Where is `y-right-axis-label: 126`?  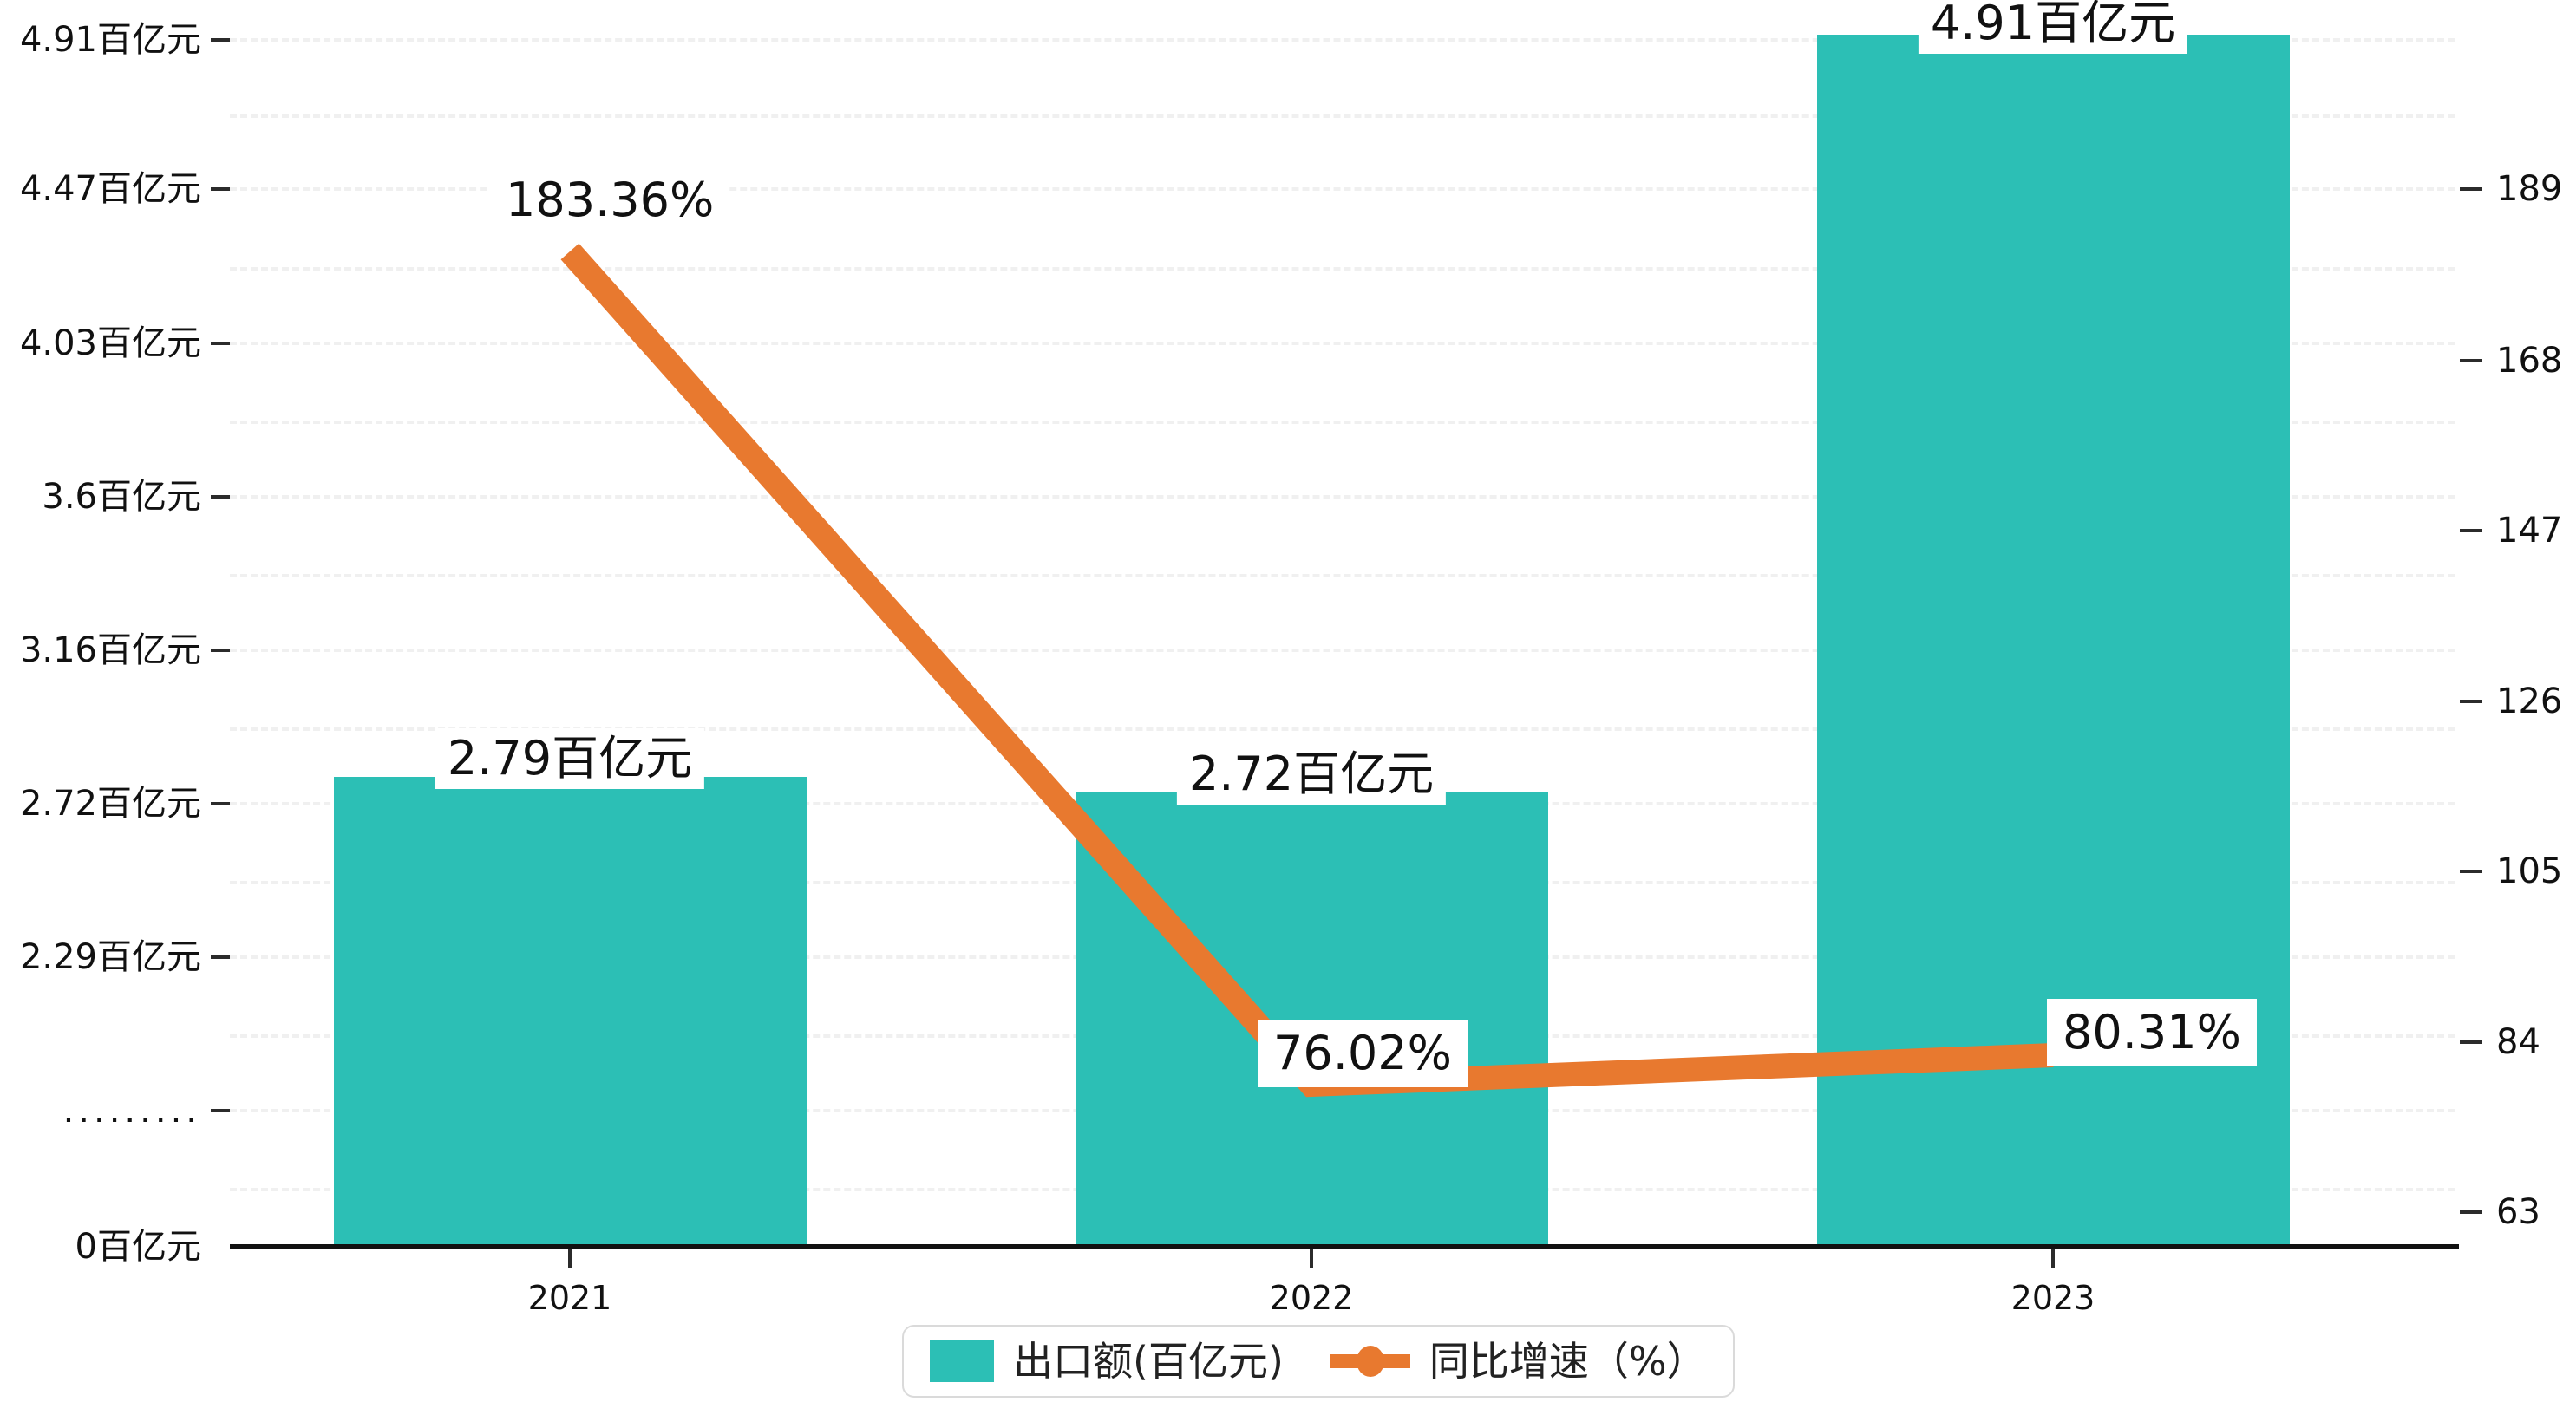
y-right-axis-label: 126 is located at coordinates (2529, 701).